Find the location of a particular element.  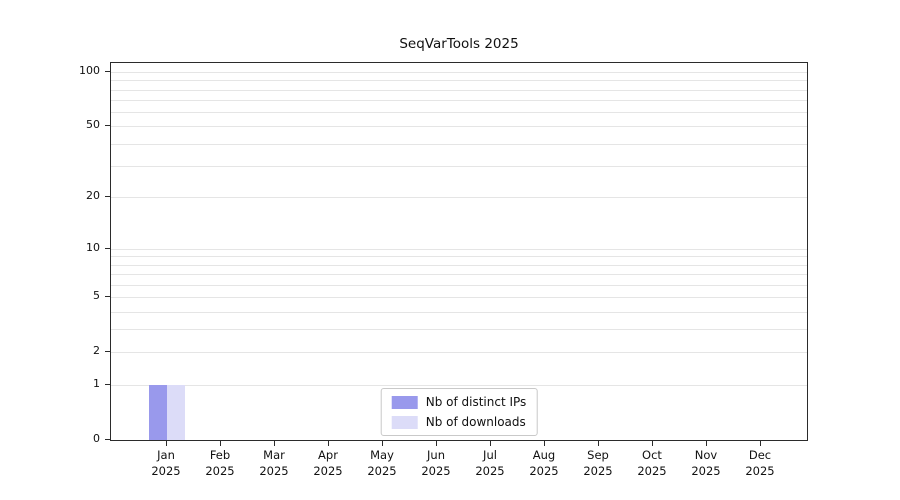

x-tick-label: Jul 2025 is located at coordinates (490, 463).